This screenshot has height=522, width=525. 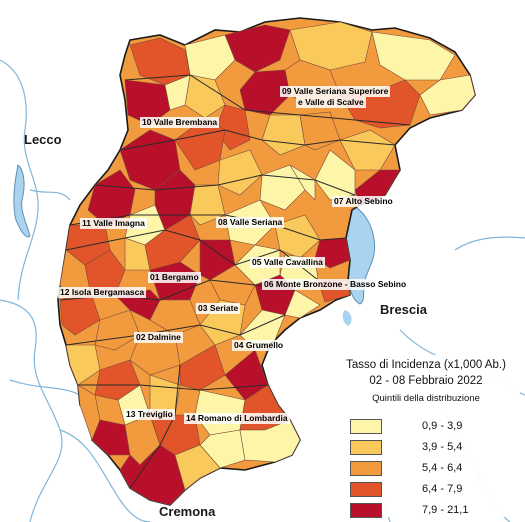 I want to click on legend-range: 5,4 - 6,4, so click(x=442, y=468).